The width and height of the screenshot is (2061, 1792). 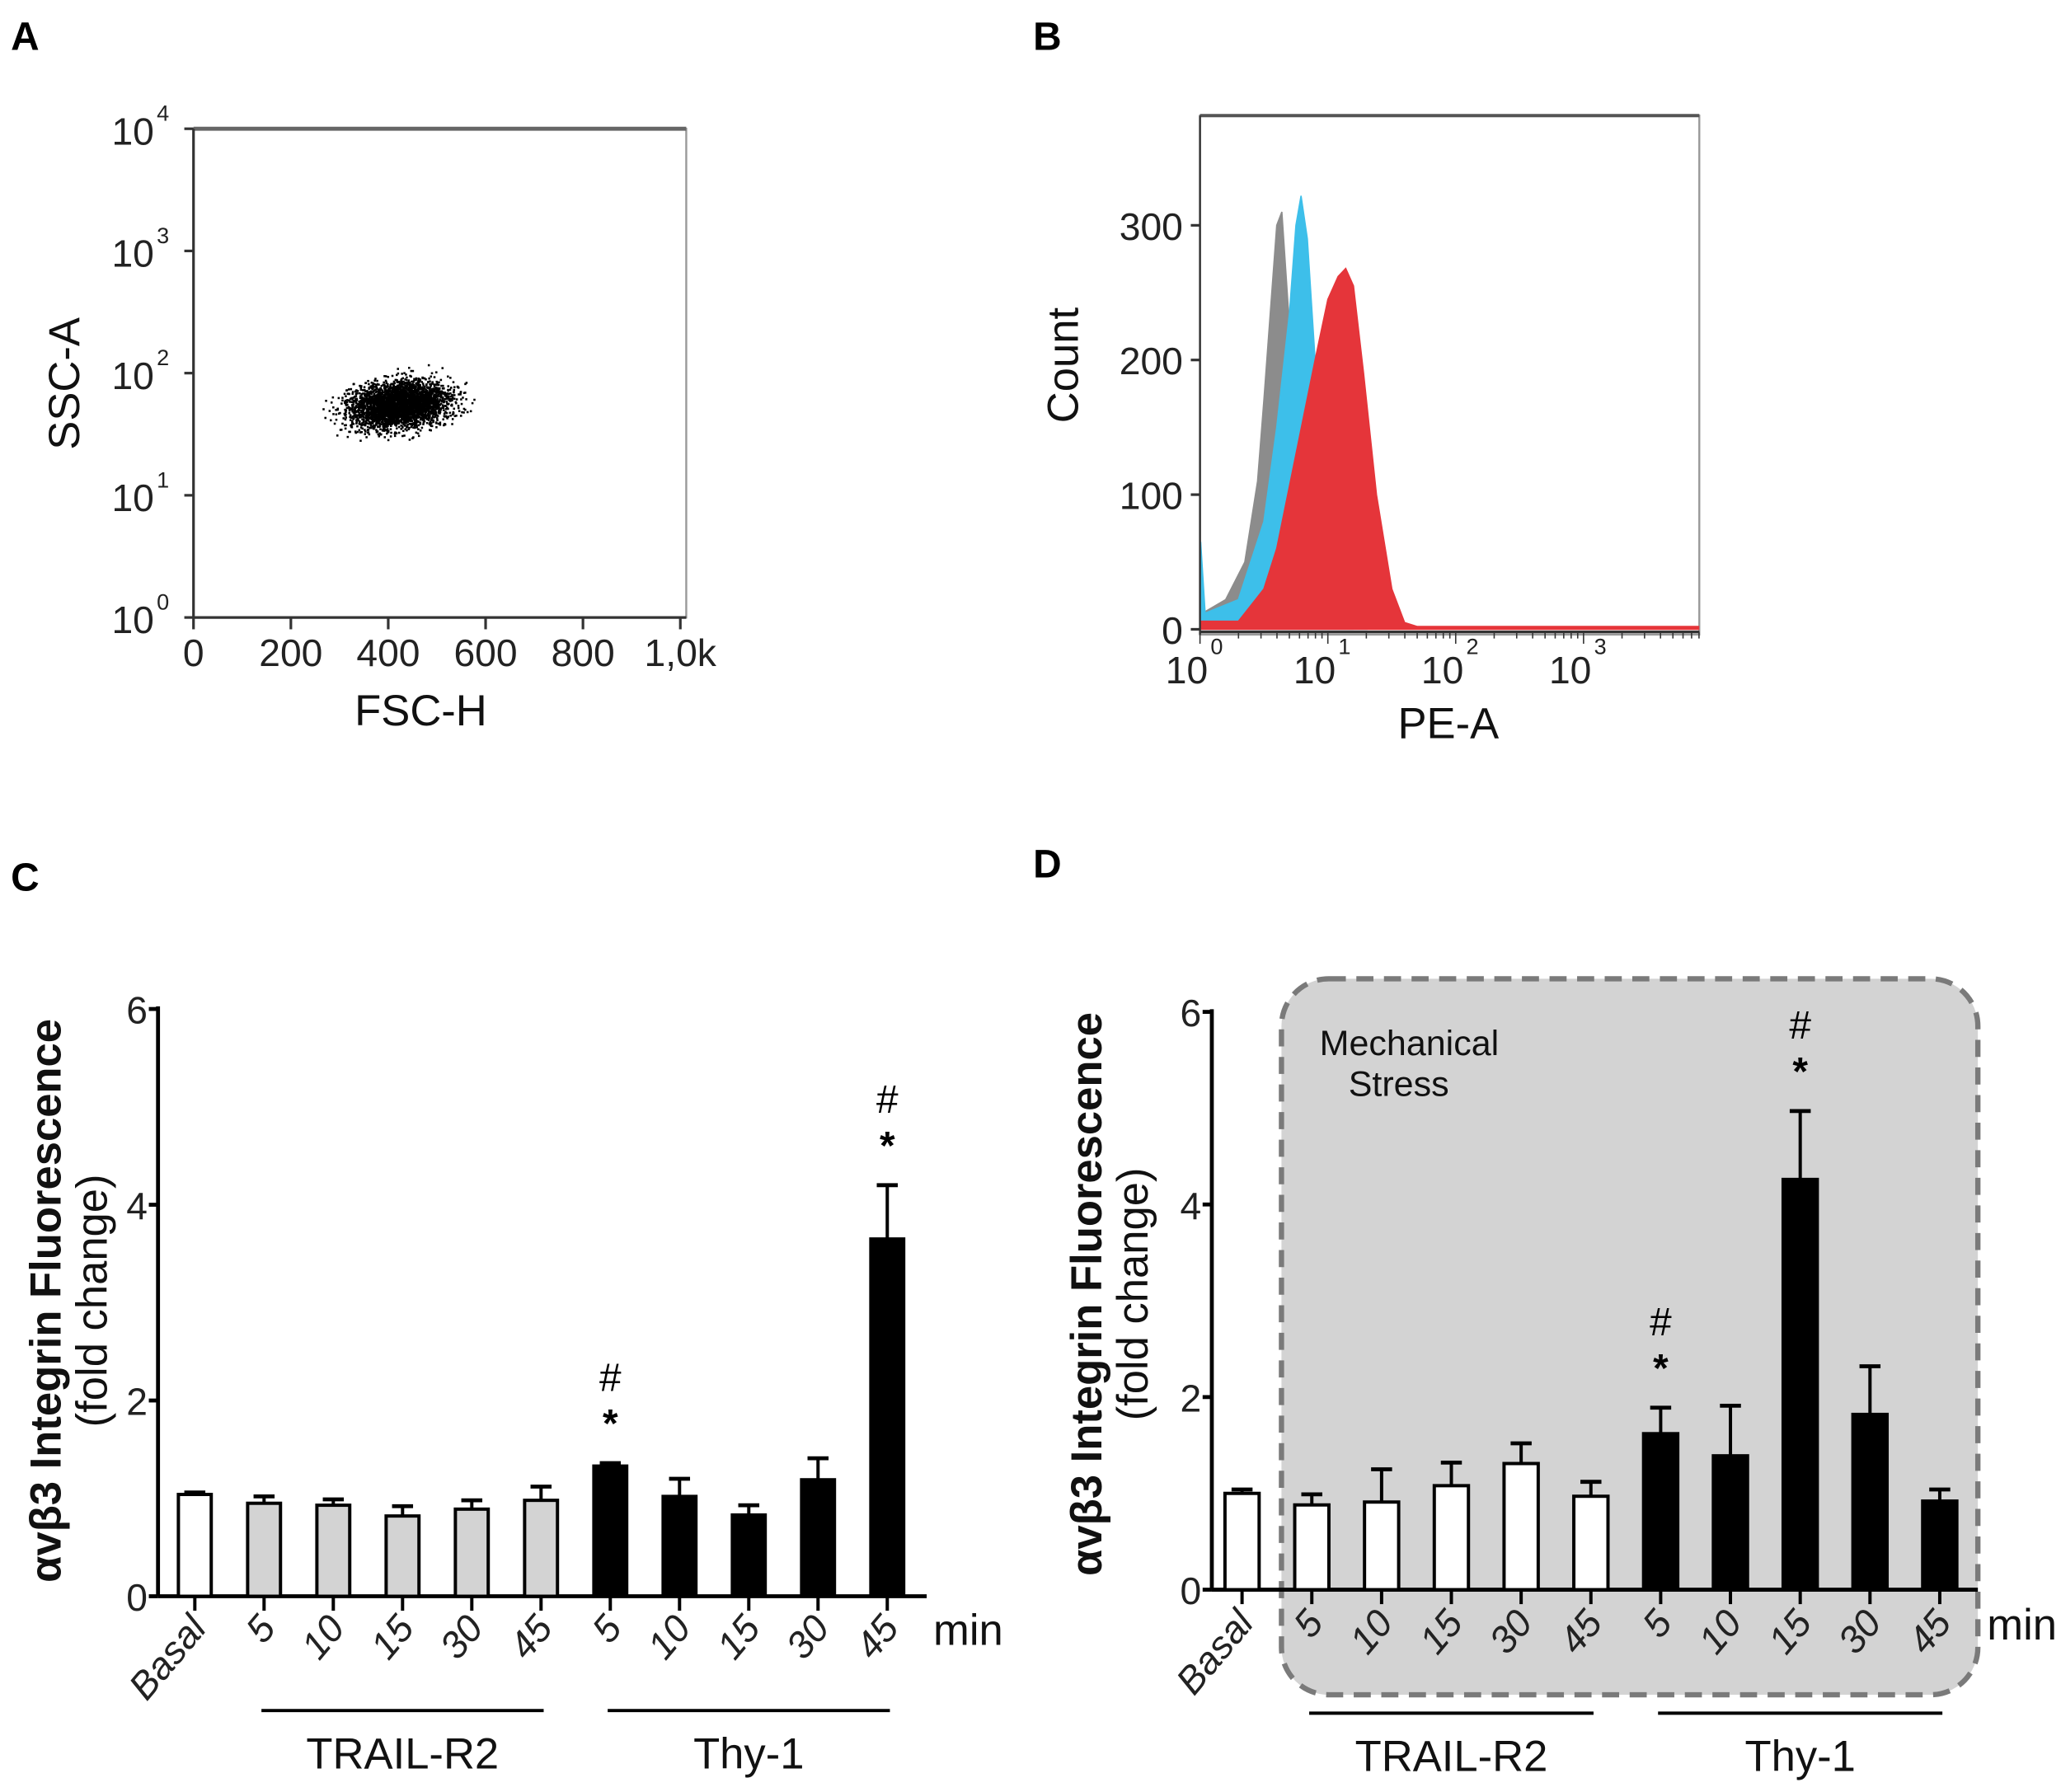 I want to click on x-unit-label: min, so click(x=968, y=1630).